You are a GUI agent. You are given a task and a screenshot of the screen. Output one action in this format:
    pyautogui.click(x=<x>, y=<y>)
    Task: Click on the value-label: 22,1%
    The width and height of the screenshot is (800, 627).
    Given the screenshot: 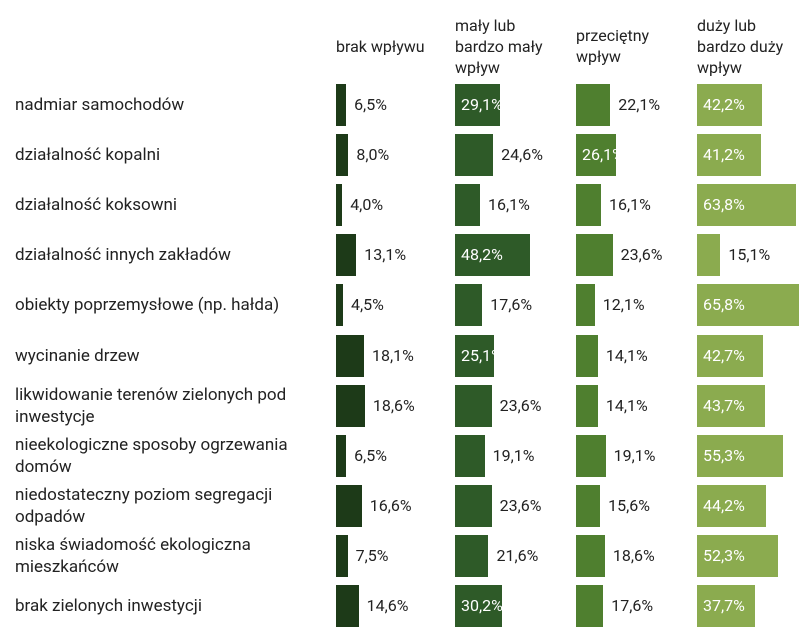 What is the action you would take?
    pyautogui.click(x=639, y=104)
    